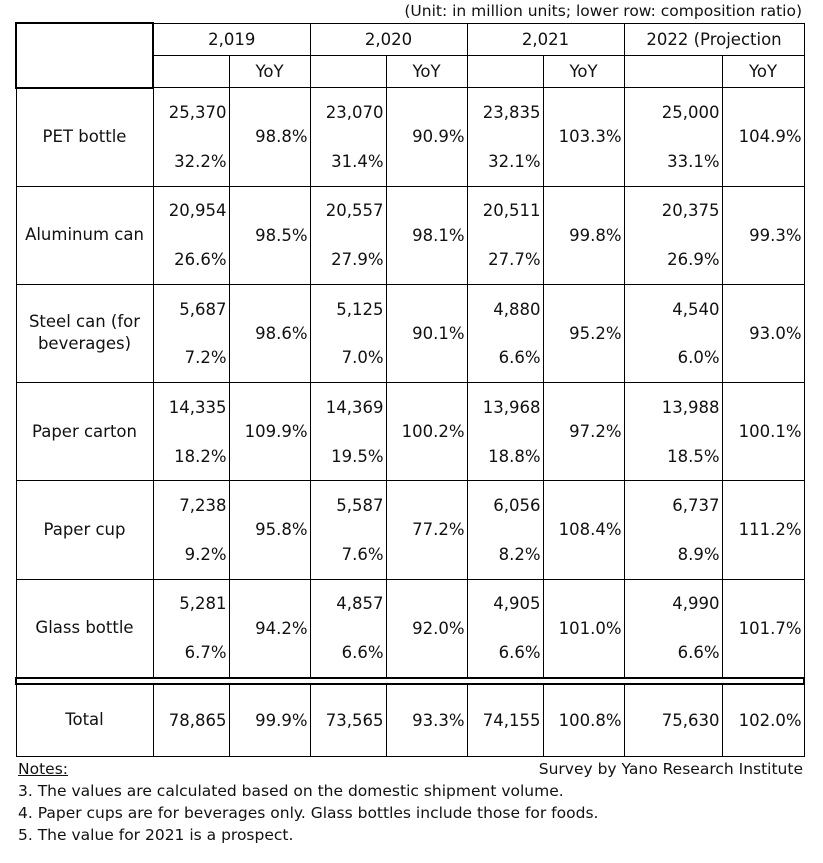 Image resolution: width=823 pixels, height=863 pixels. I want to click on yoy-cell: 111.2%, so click(763, 530).